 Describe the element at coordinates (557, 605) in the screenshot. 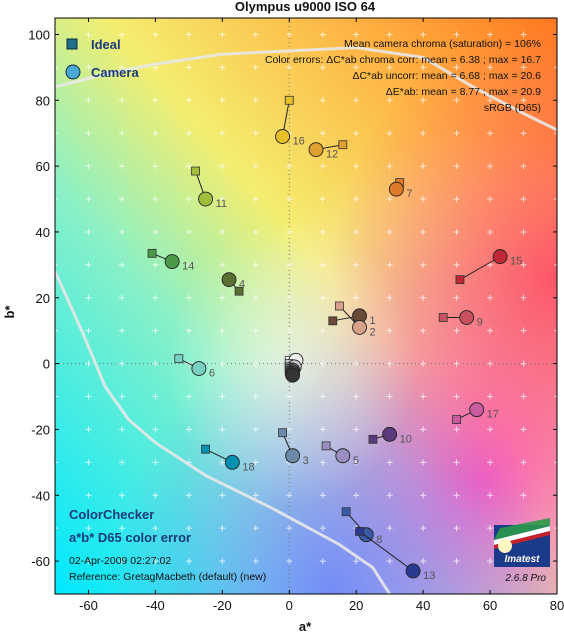

I see `x-tick-label: 80` at that location.